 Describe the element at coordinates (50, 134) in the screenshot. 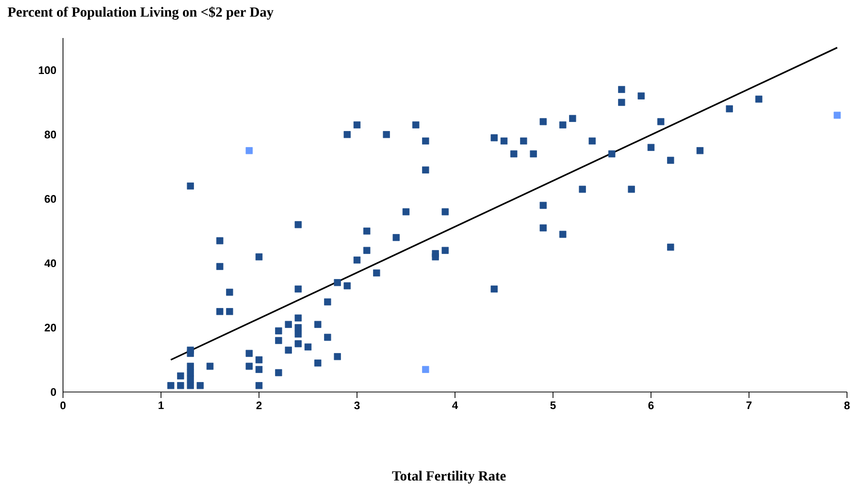

I see `y-tick-label: 80` at that location.